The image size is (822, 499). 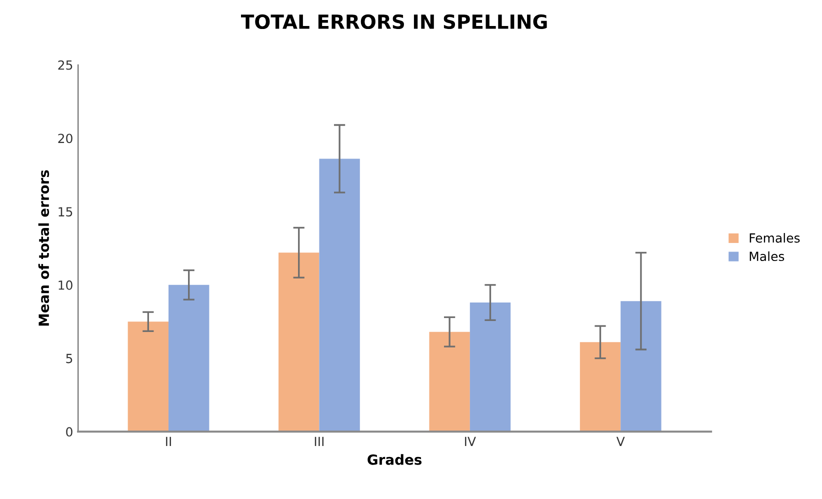 I want to click on x-tick-label: III, so click(x=319, y=441).